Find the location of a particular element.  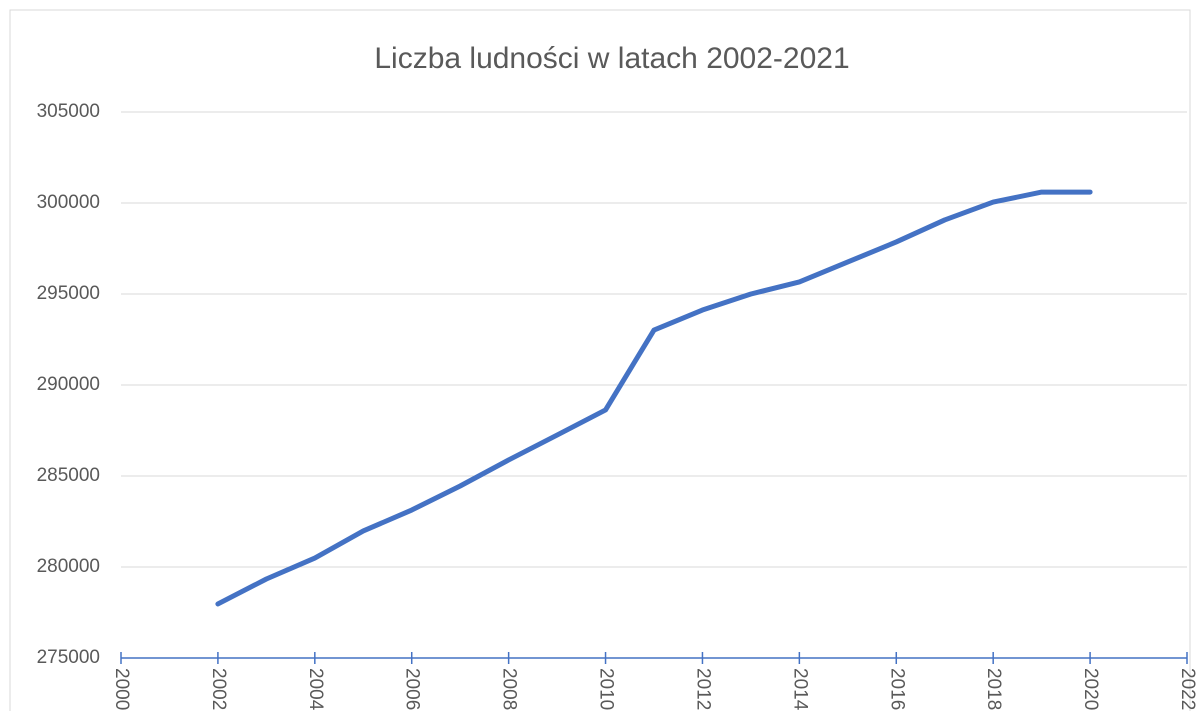

x-tick-label: 2020 is located at coordinates (1090, 689).